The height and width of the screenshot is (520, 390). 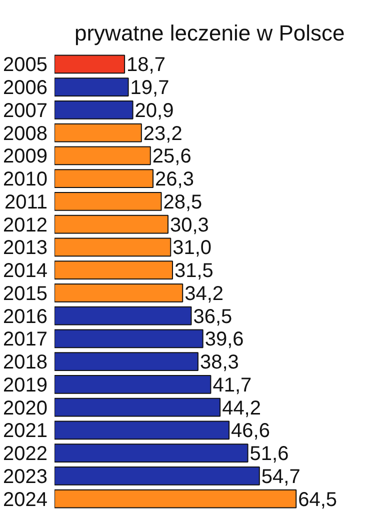 What do you see at coordinates (219, 363) in the screenshot?
I see `data-label: 38,3` at bounding box center [219, 363].